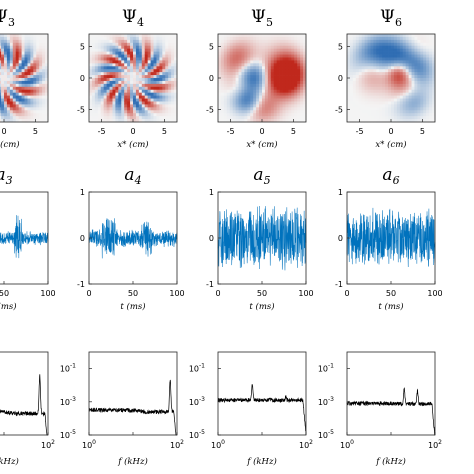 This screenshot has width=474, height=474. What do you see at coordinates (3, 131) in the screenshot?
I see `x-tick-label: 0` at bounding box center [3, 131].